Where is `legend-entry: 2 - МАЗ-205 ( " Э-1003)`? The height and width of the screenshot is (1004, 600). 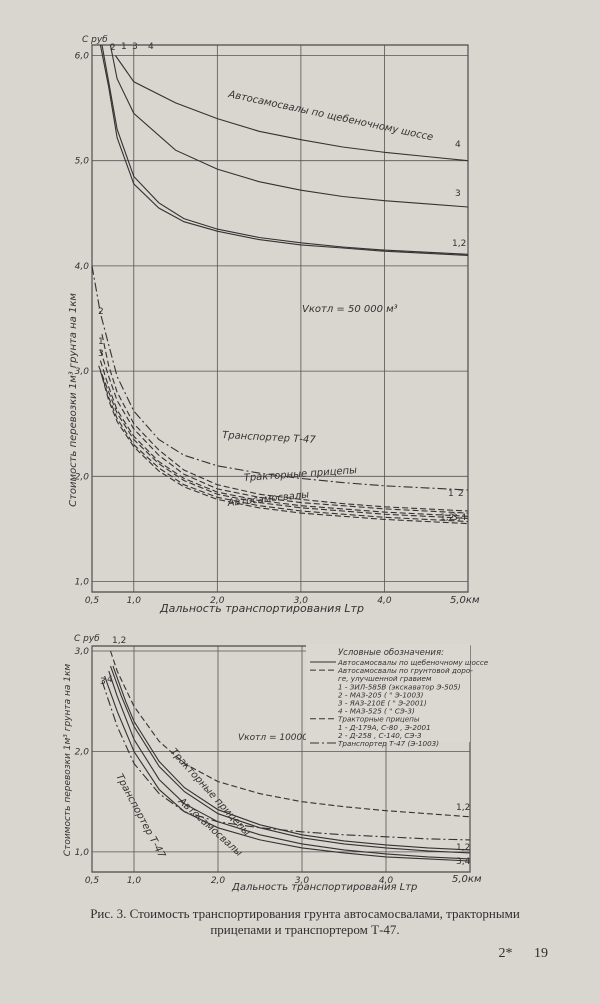 legend-entry: 2 - МАЗ-205 ( " Э-1003) is located at coordinates (381, 694).